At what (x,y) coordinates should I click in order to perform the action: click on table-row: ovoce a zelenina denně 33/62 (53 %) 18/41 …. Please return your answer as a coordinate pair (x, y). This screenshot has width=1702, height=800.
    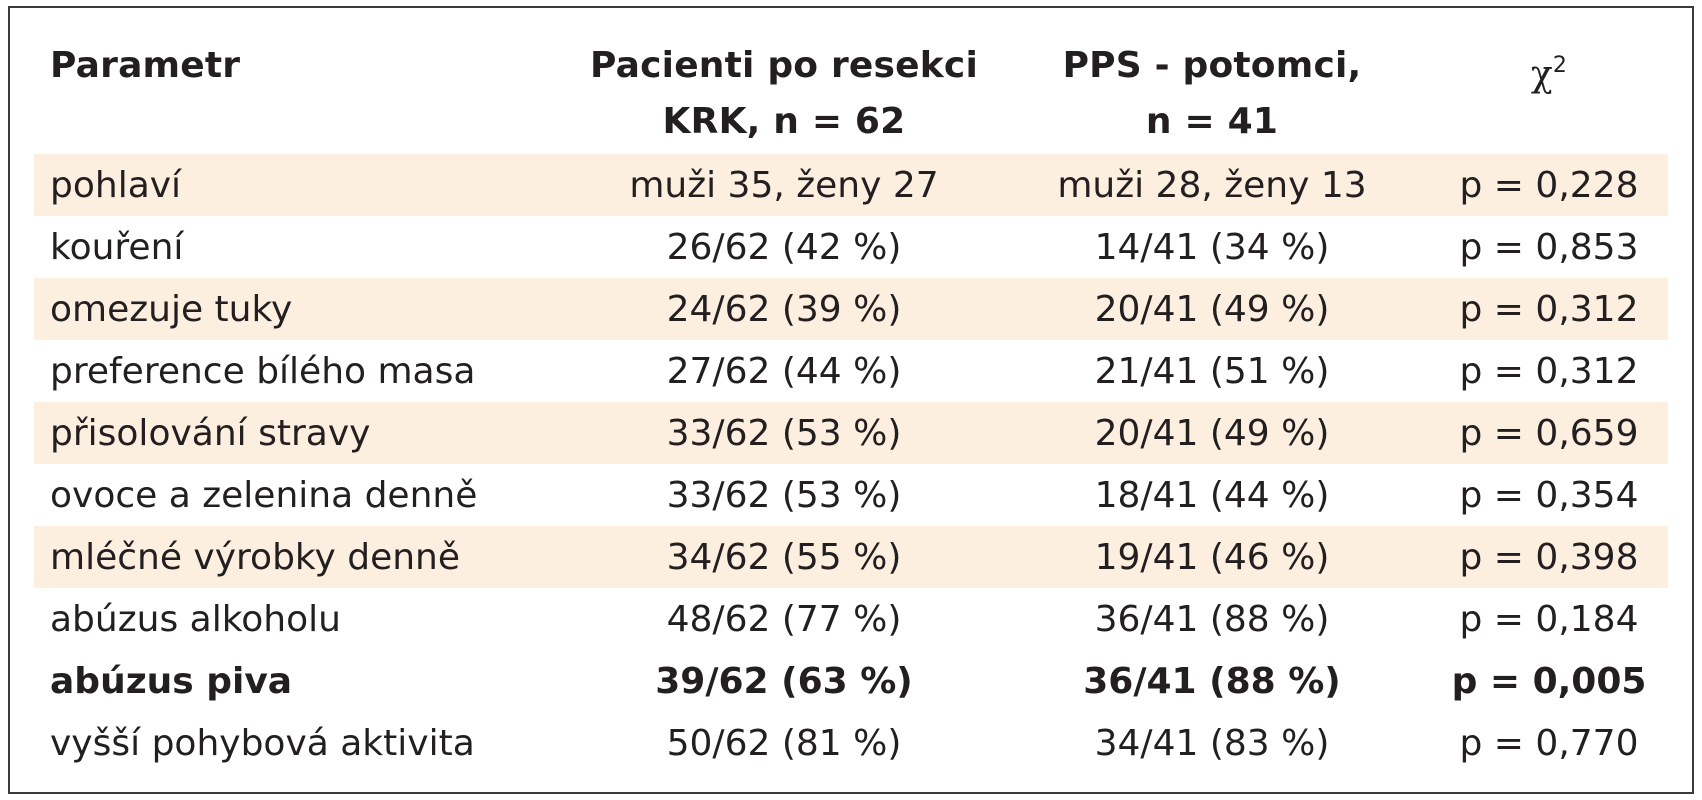
    Looking at the image, I should click on (851, 495).